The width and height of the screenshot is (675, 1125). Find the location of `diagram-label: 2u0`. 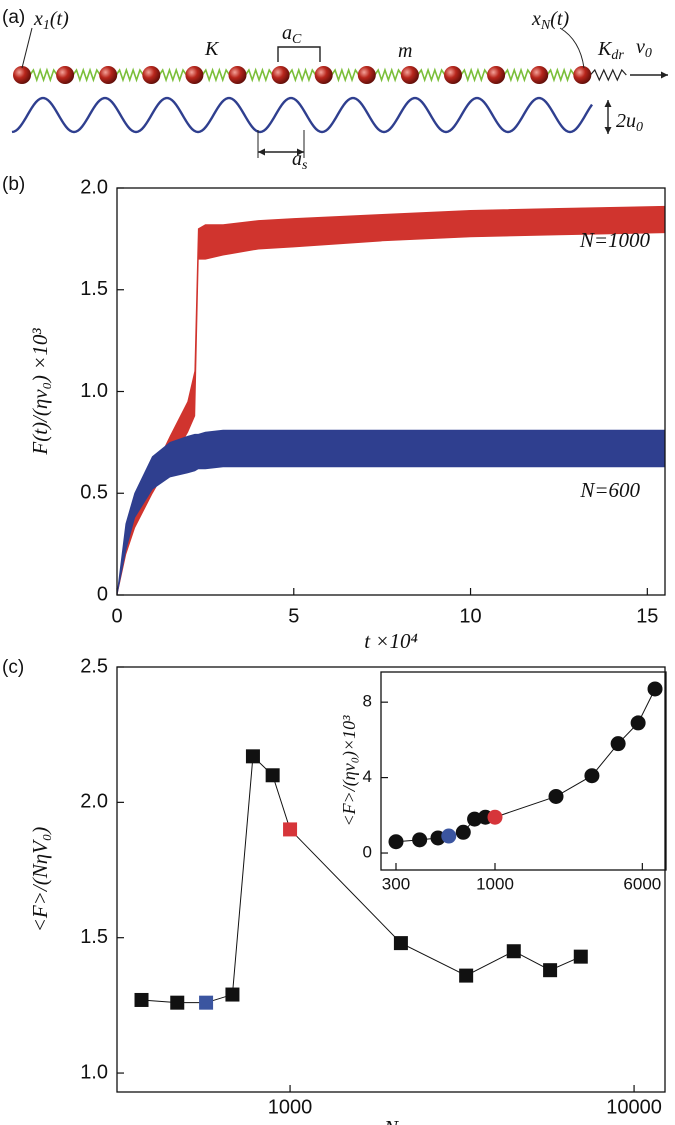

diagram-label: 2u0 is located at coordinates (629, 123).